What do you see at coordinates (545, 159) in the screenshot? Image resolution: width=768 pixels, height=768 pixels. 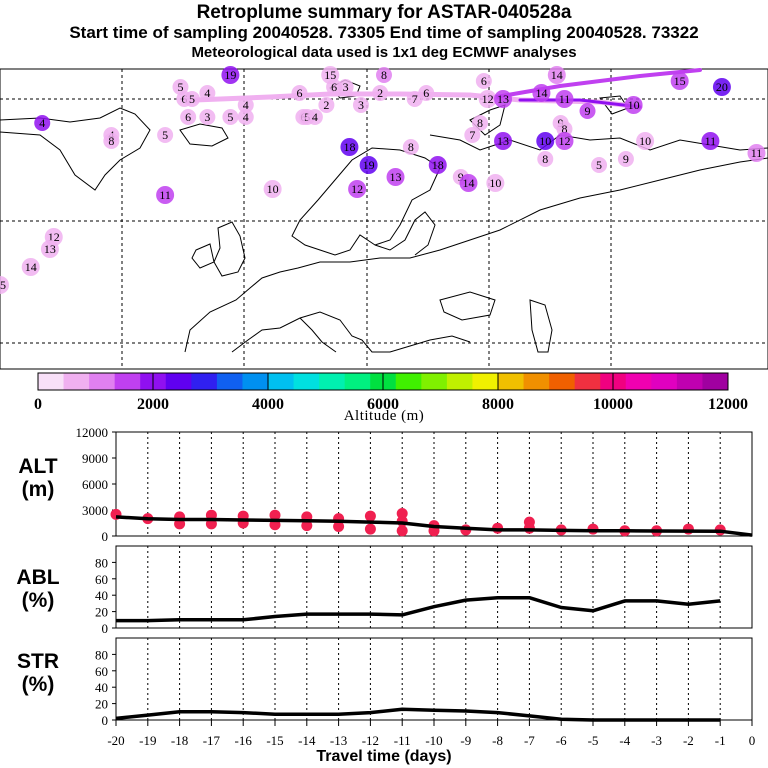 I see `map-label-50: 8` at bounding box center [545, 159].